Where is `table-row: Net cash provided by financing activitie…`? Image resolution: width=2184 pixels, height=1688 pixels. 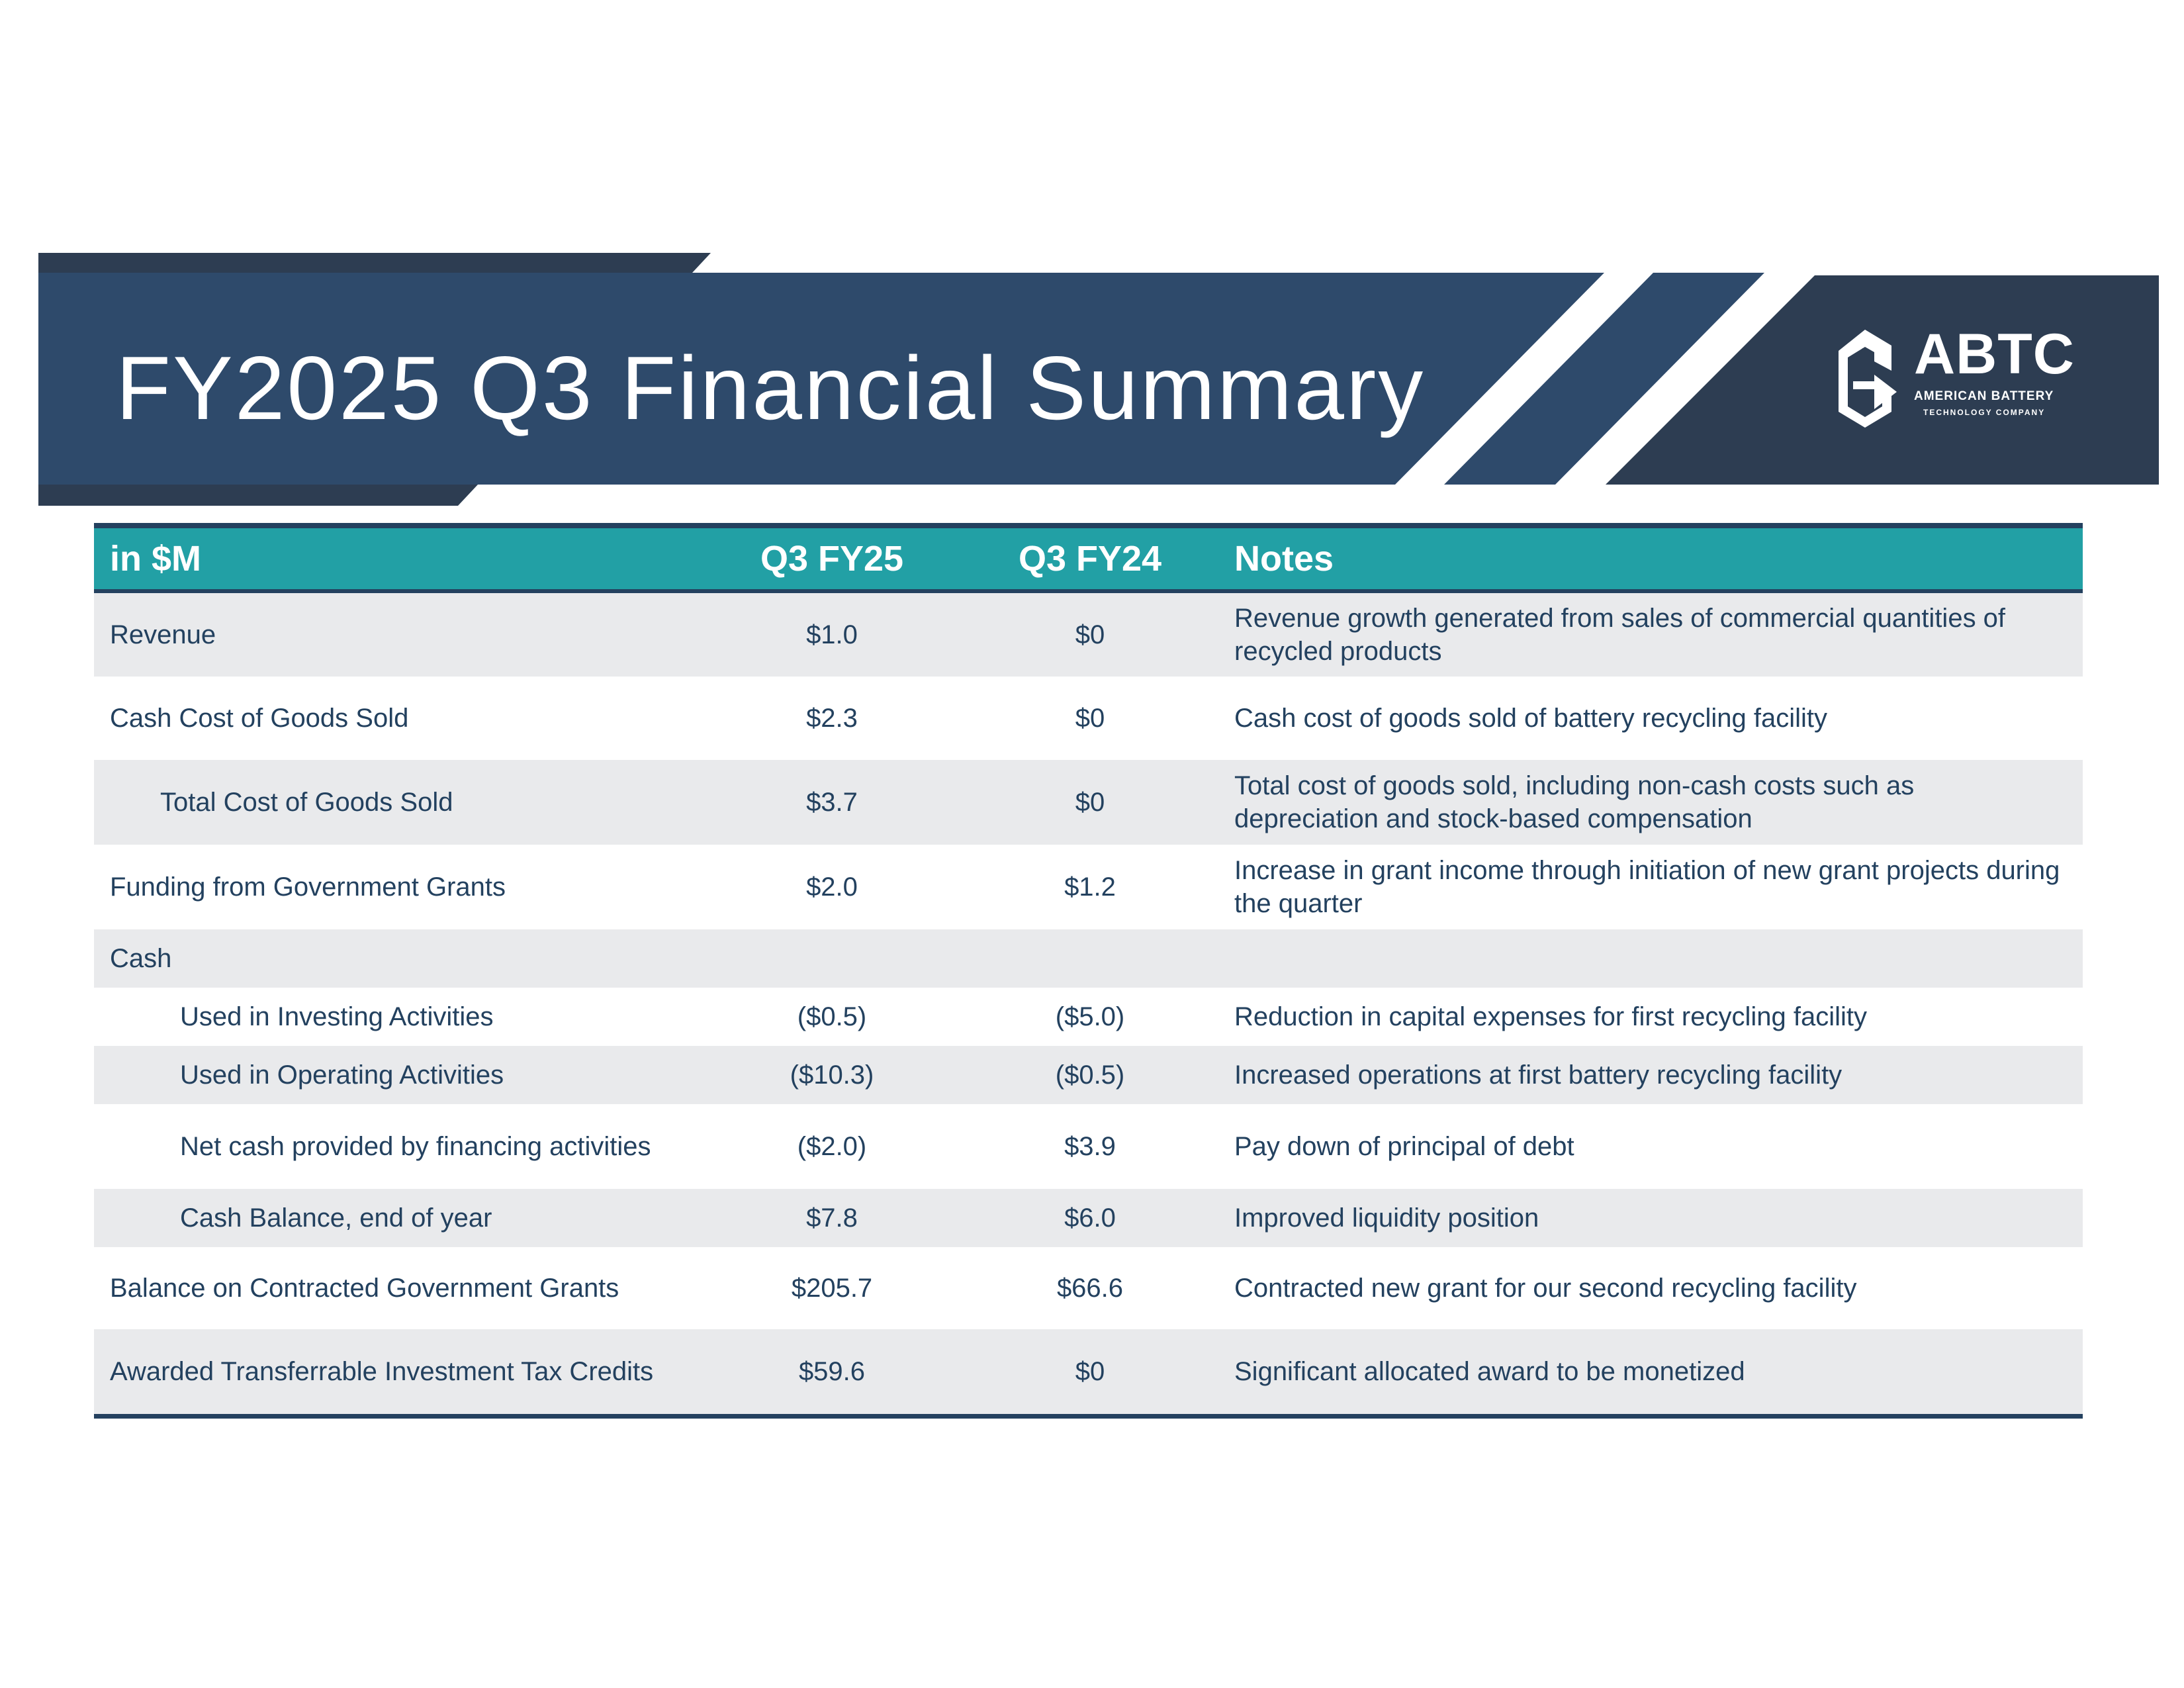 table-row: Net cash provided by financing activitie… is located at coordinates (1088, 1146).